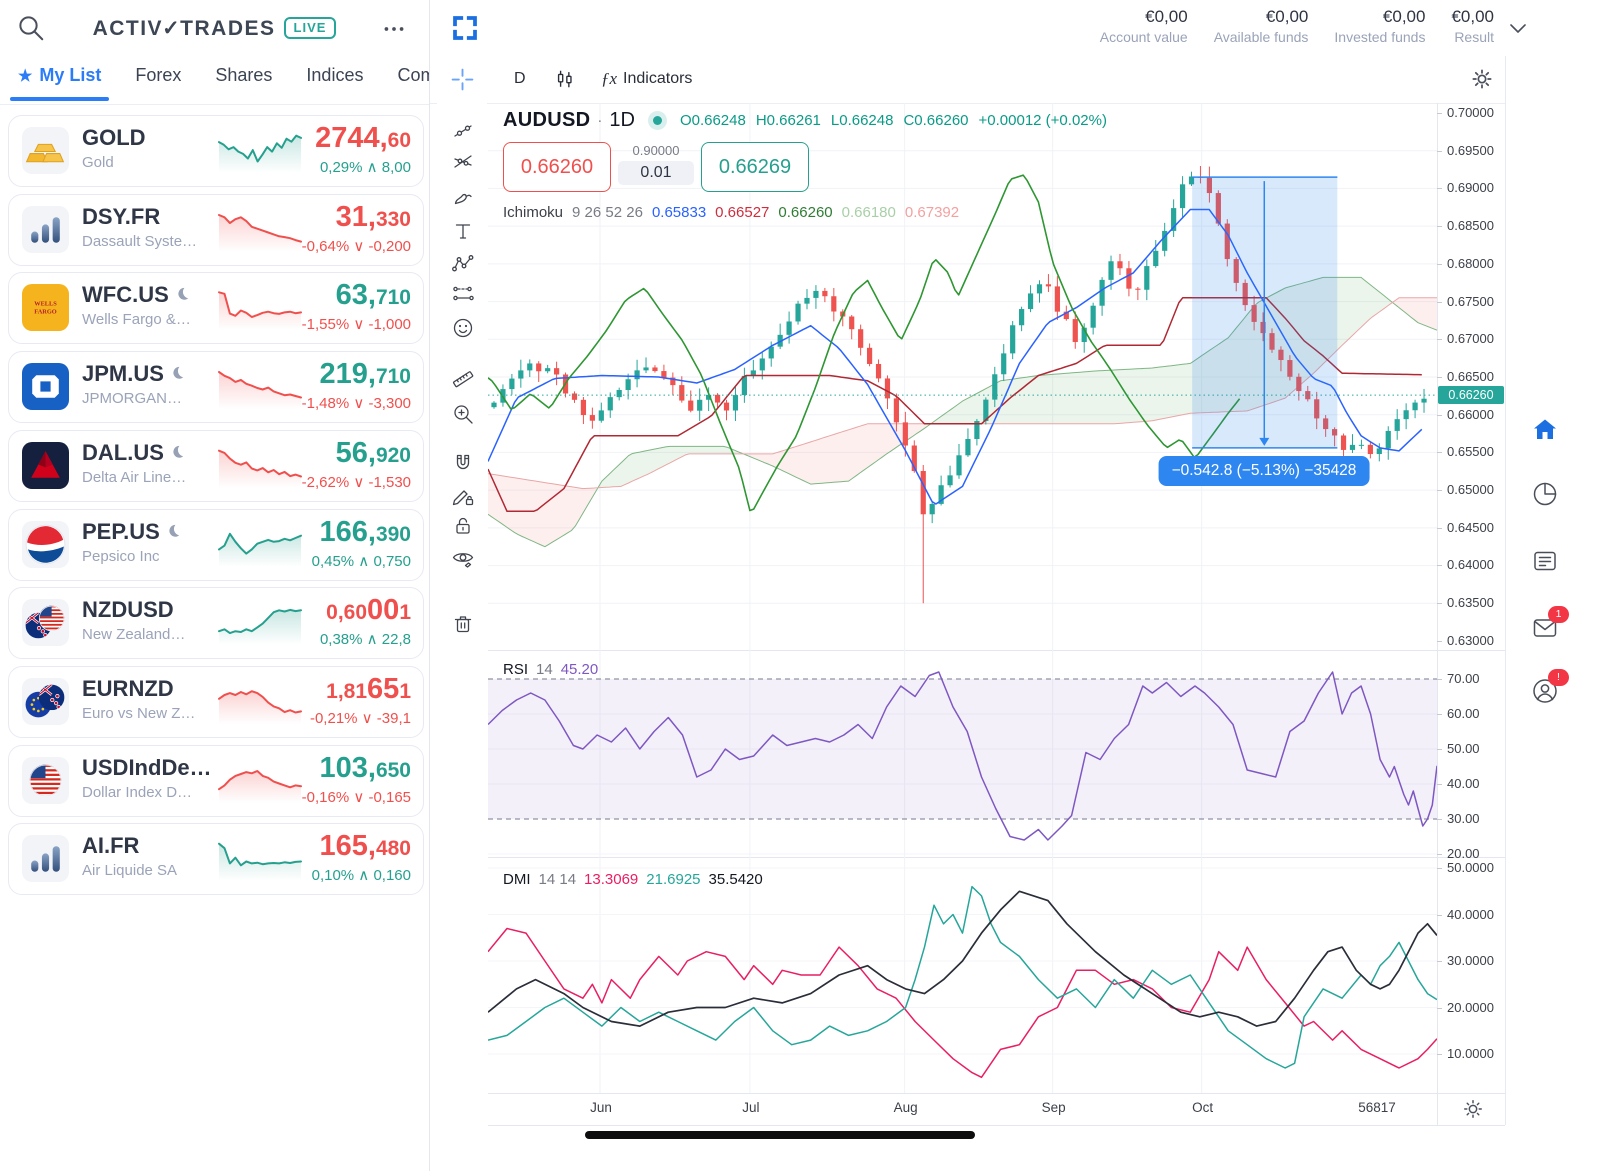 This screenshot has width=1600, height=1171. What do you see at coordinates (182, 293) in the screenshot?
I see `moon-icon` at bounding box center [182, 293].